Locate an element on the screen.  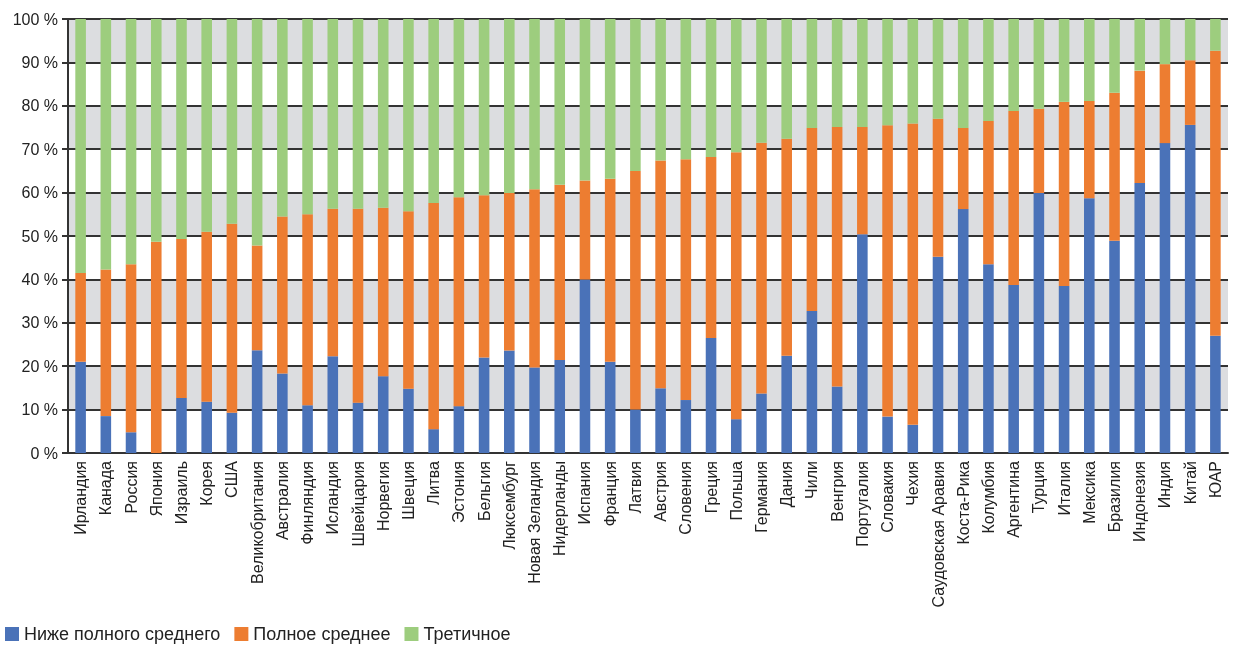
x-tick-label: США is located at coordinates (232, 479).